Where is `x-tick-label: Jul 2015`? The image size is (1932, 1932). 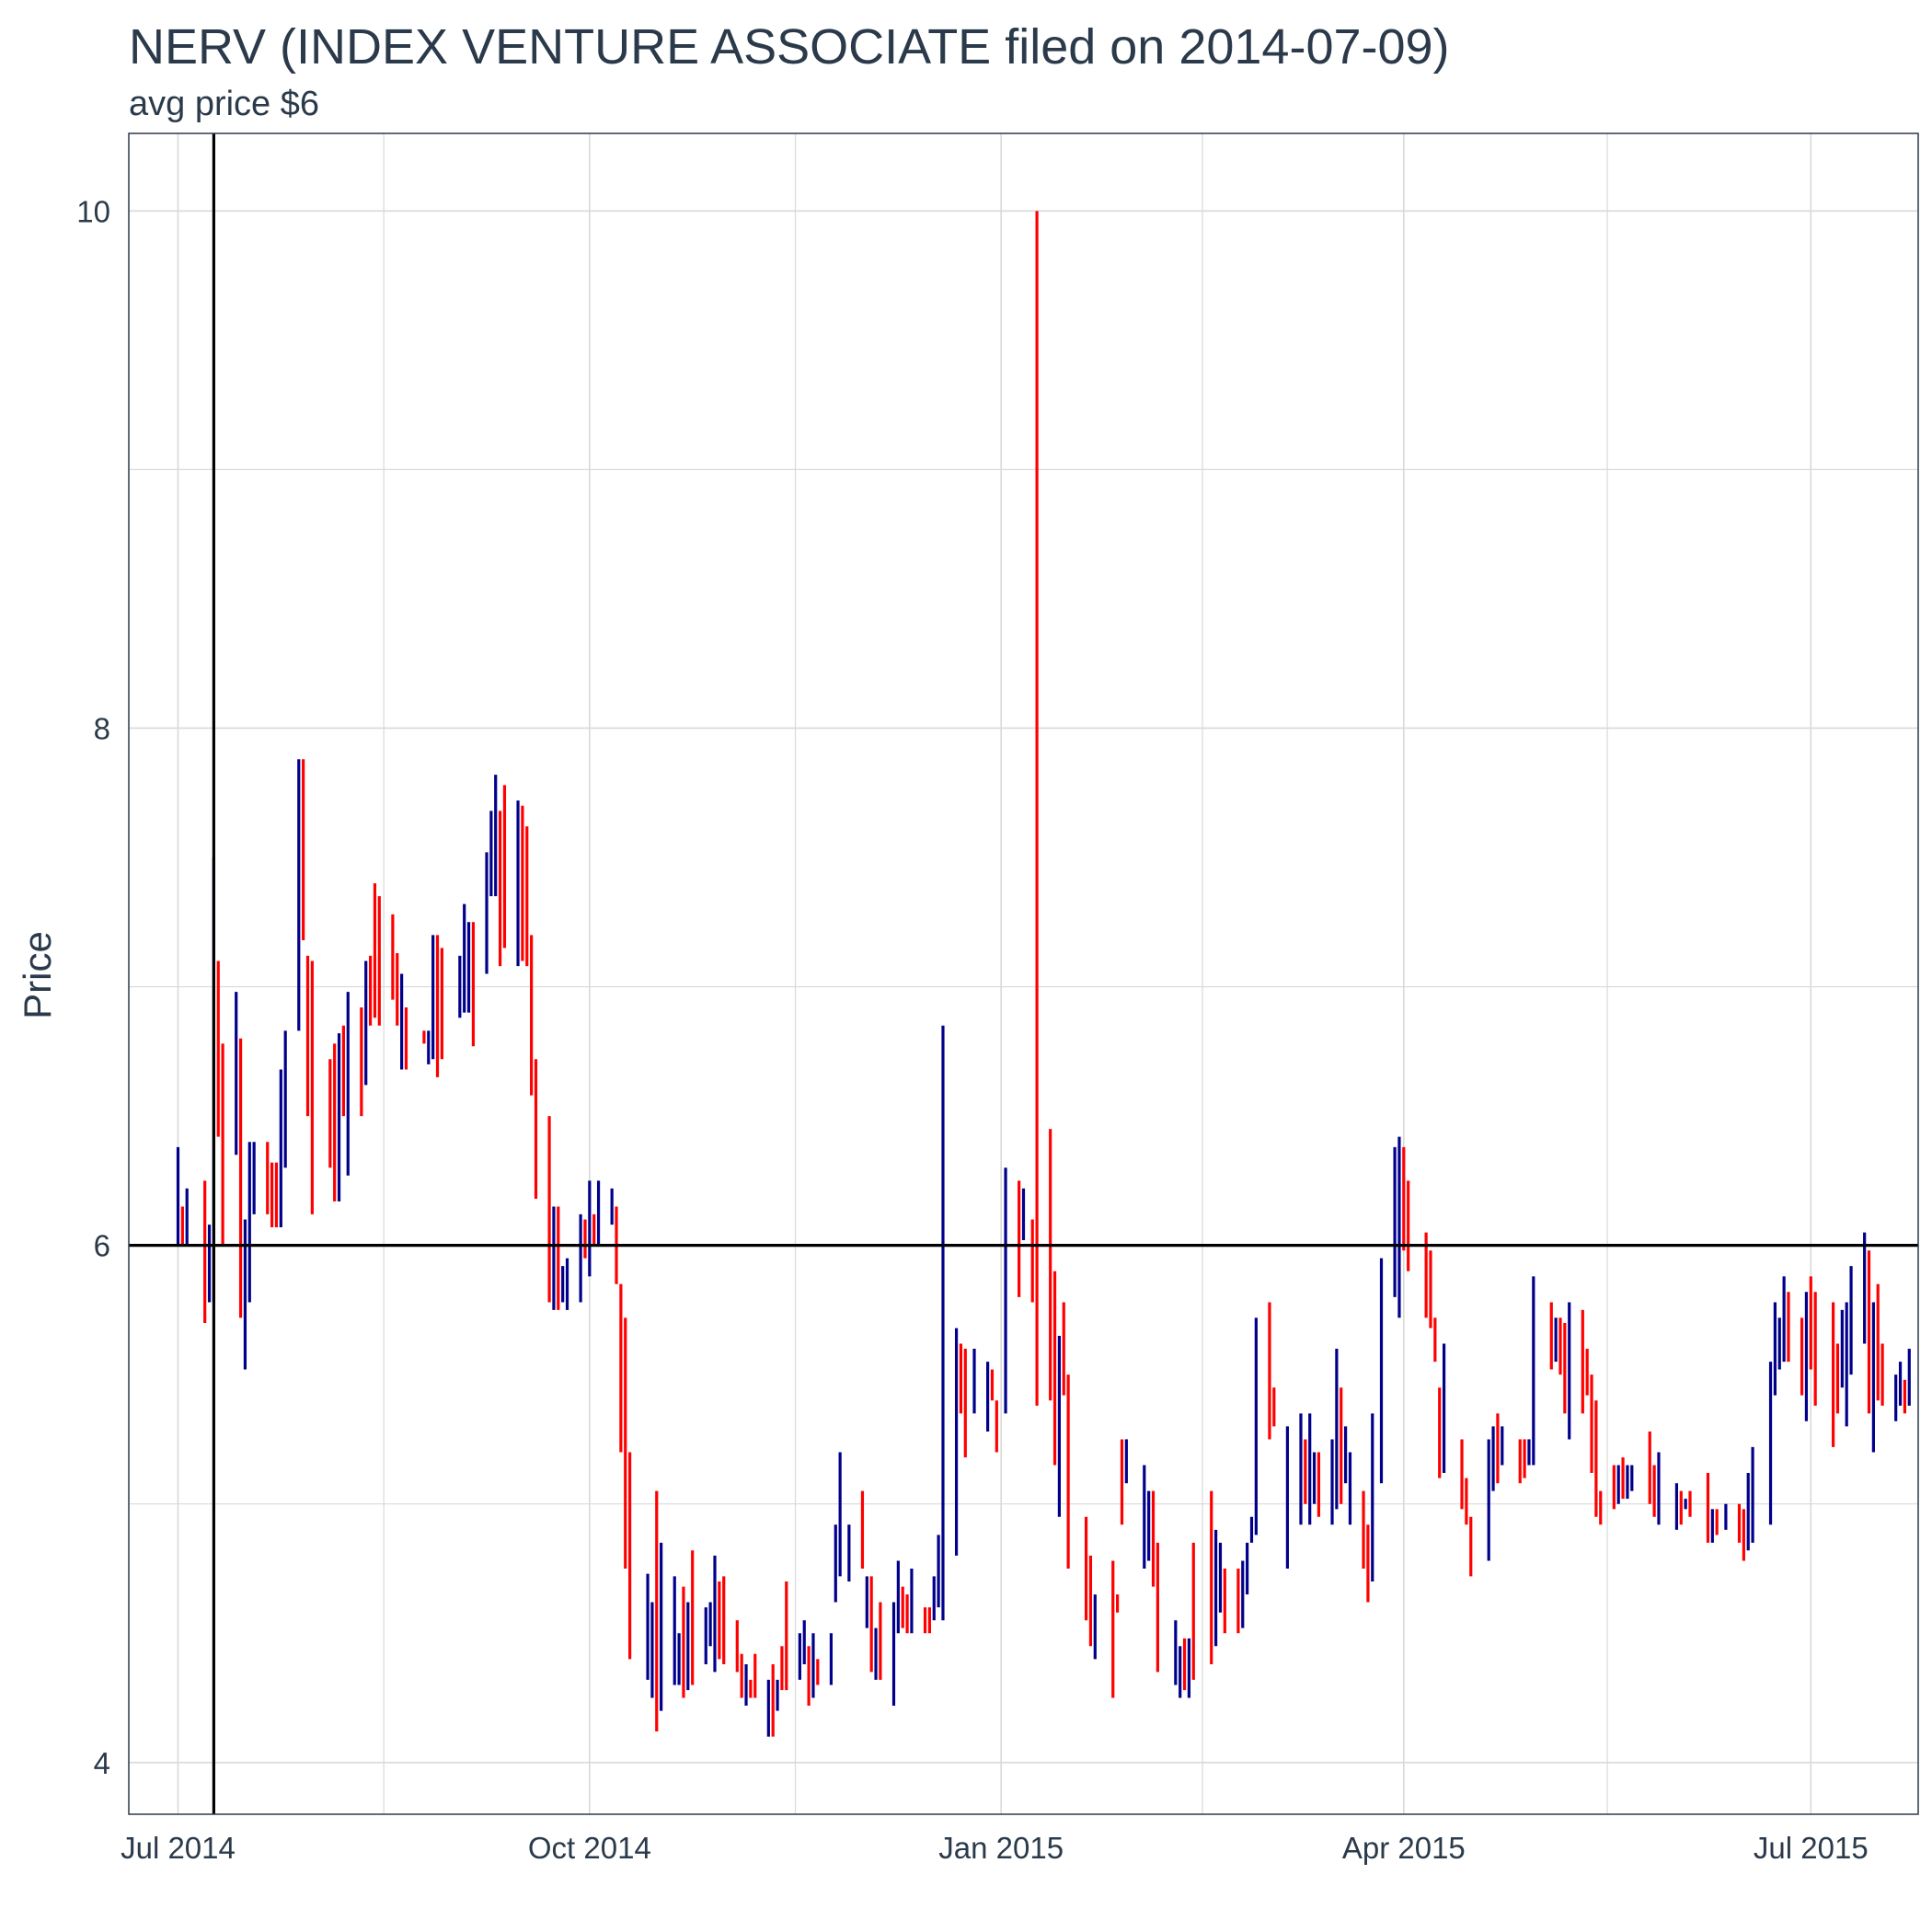
x-tick-label: Jul 2015 is located at coordinates (1811, 1848).